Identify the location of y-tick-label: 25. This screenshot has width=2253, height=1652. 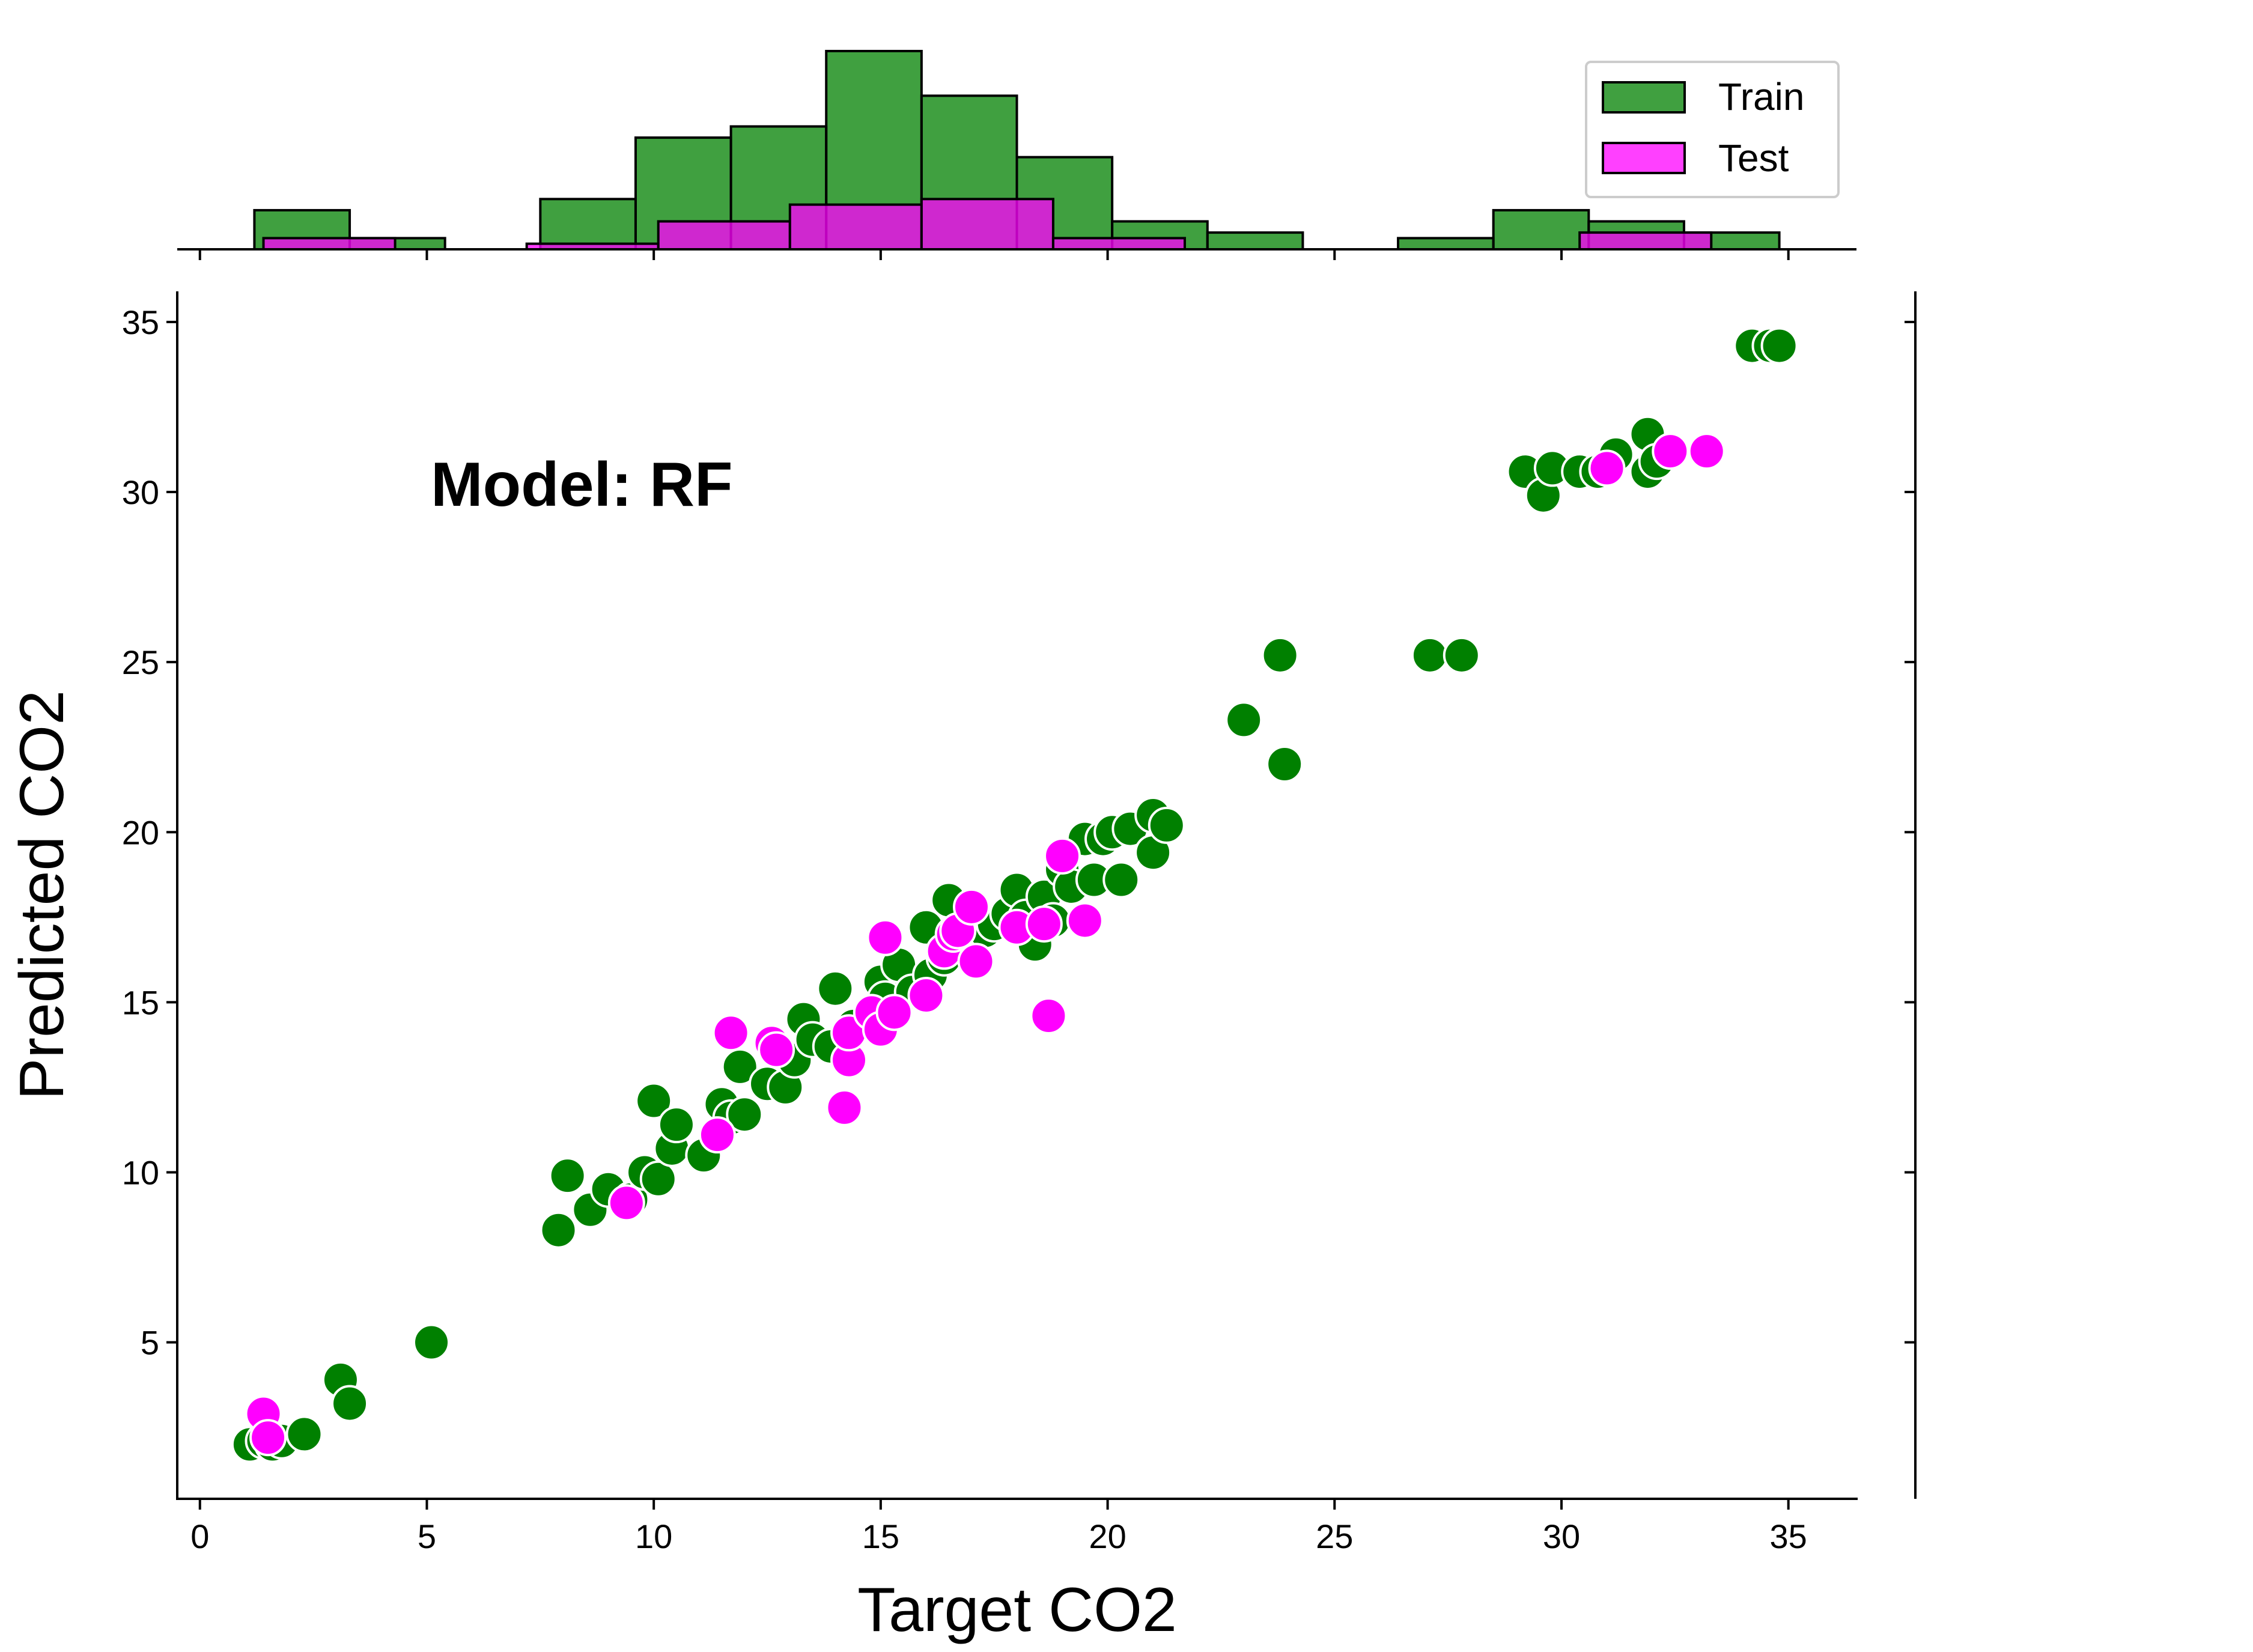
(140, 662).